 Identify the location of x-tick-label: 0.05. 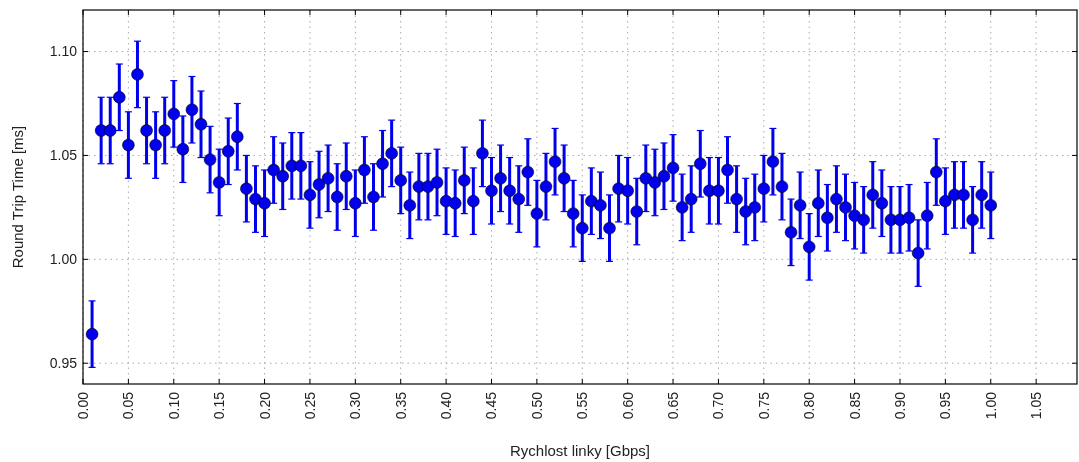
(128, 405).